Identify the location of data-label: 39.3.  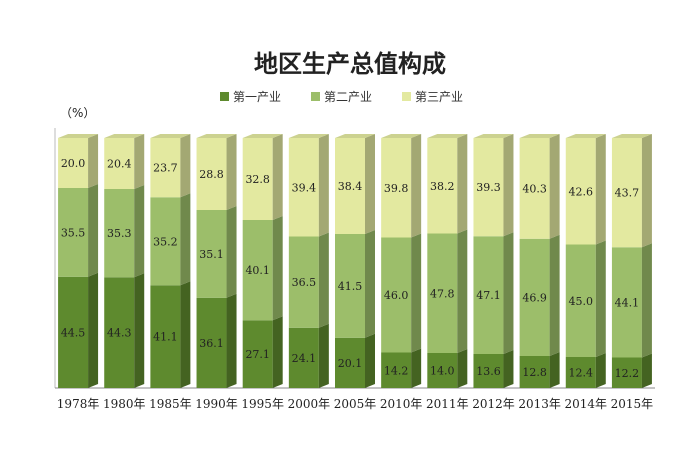
(488, 187).